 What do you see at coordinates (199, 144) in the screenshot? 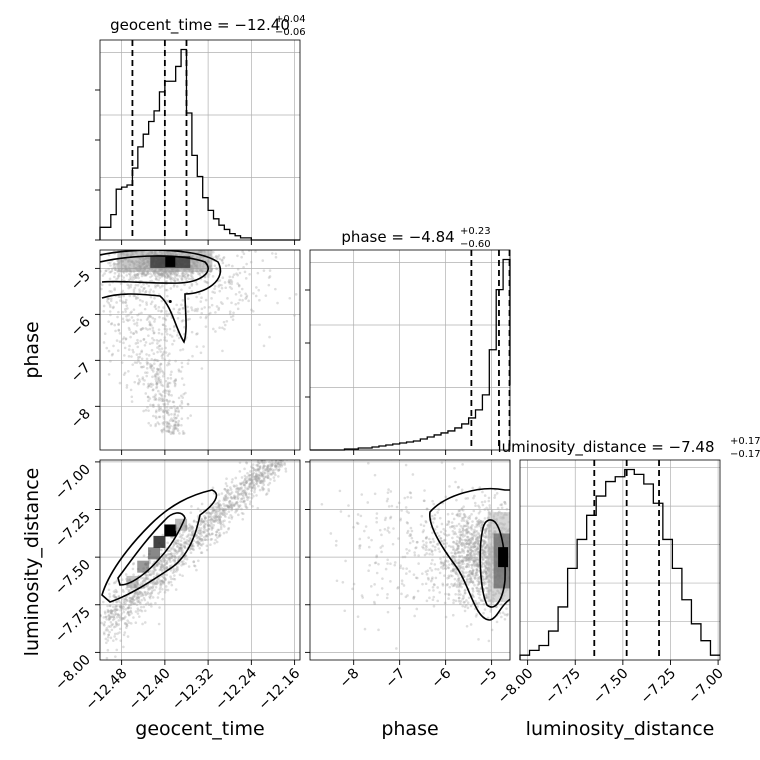
I see `histogram-step` at bounding box center [199, 144].